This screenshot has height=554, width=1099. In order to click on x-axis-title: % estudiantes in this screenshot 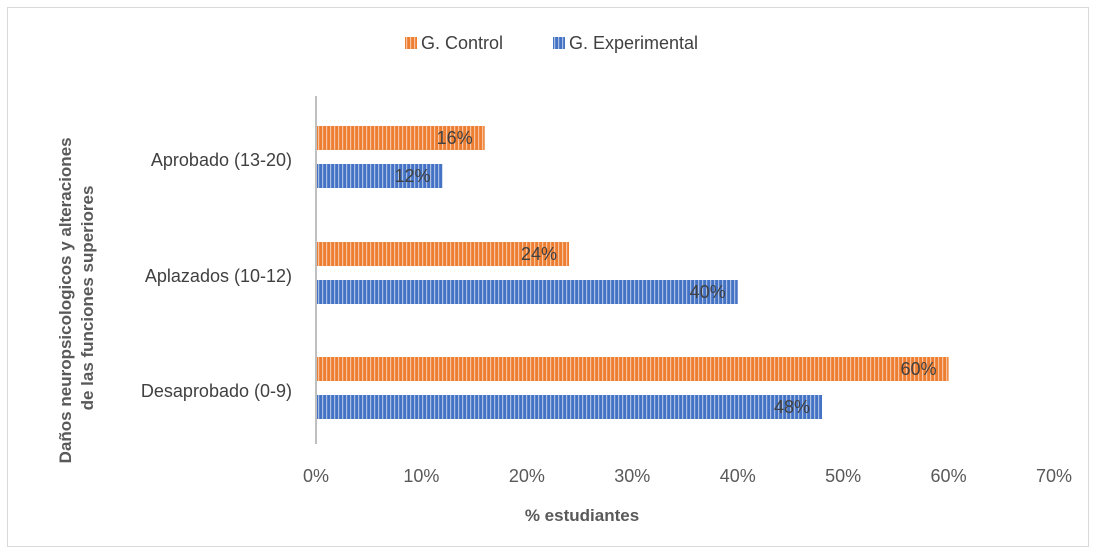, I will do `click(582, 515)`.